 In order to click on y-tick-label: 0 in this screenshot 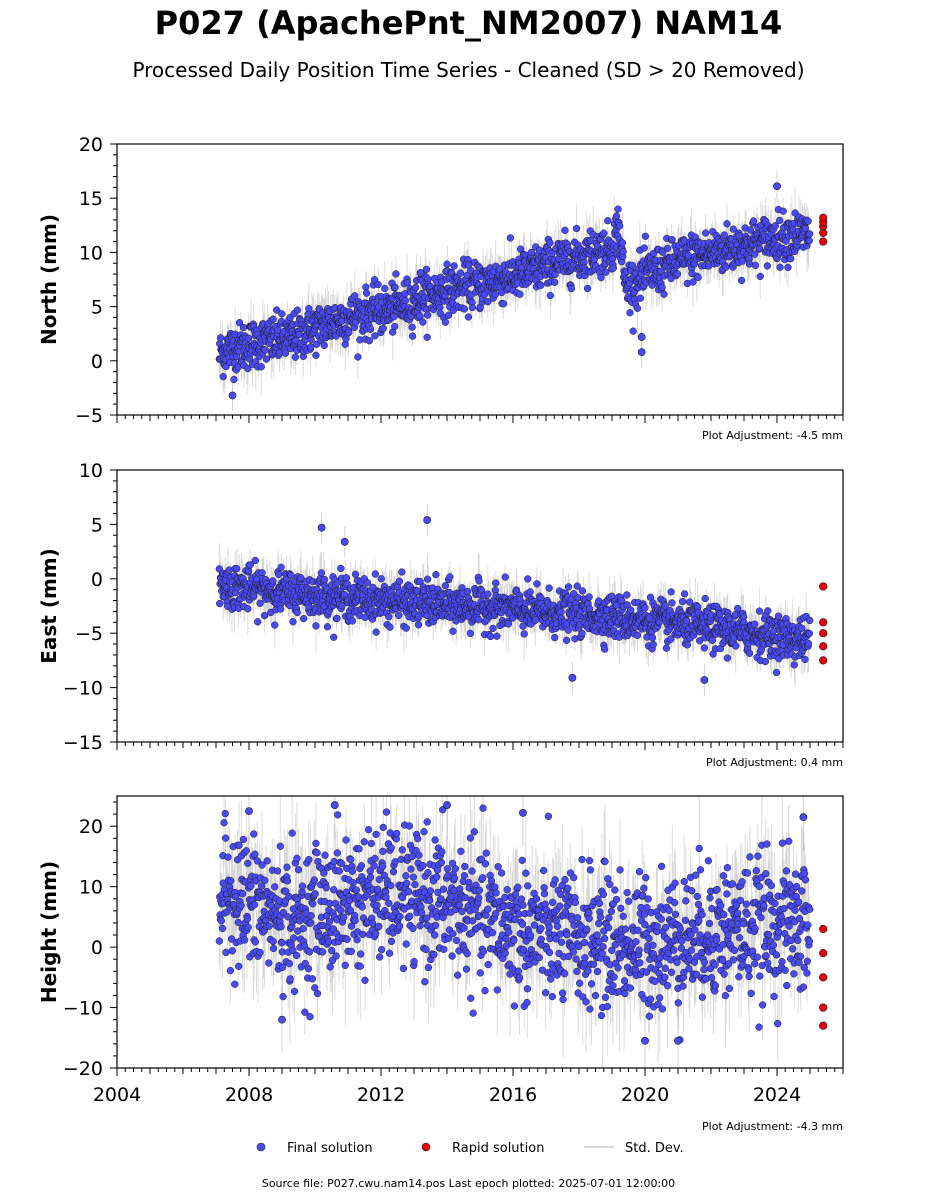, I will do `click(97, 362)`.